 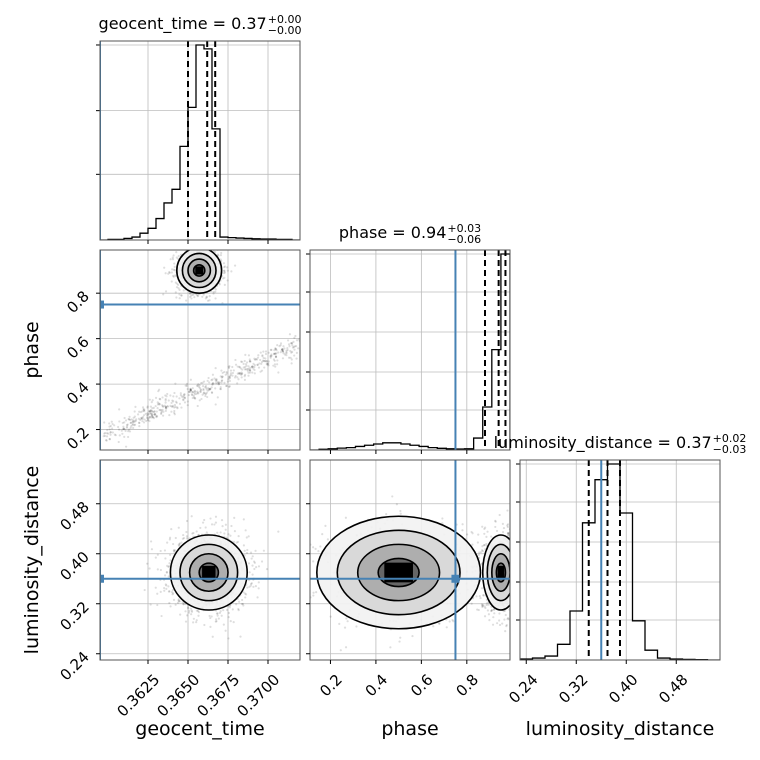 What do you see at coordinates (410, 234) in the screenshot?
I see `title-phase: phase = 0.94 +0.03−0.06` at bounding box center [410, 234].